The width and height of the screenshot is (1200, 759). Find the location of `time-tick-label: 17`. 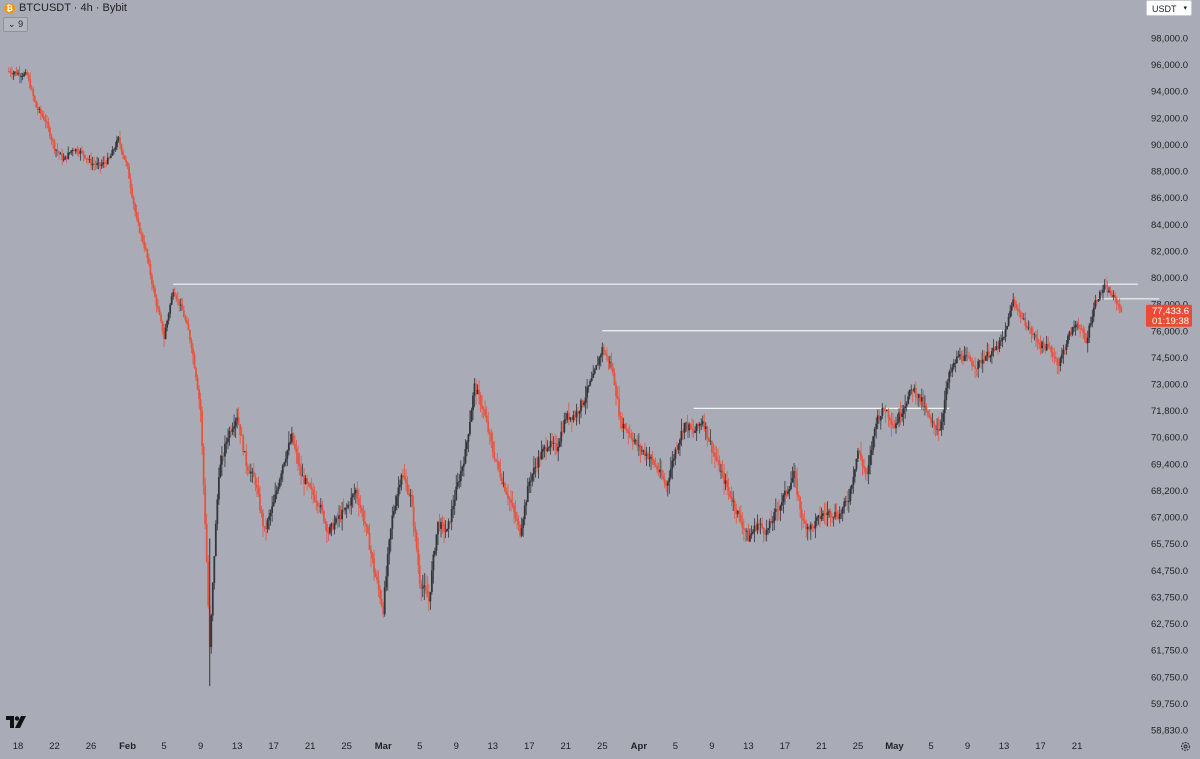

time-tick-label: 17 is located at coordinates (785, 746).